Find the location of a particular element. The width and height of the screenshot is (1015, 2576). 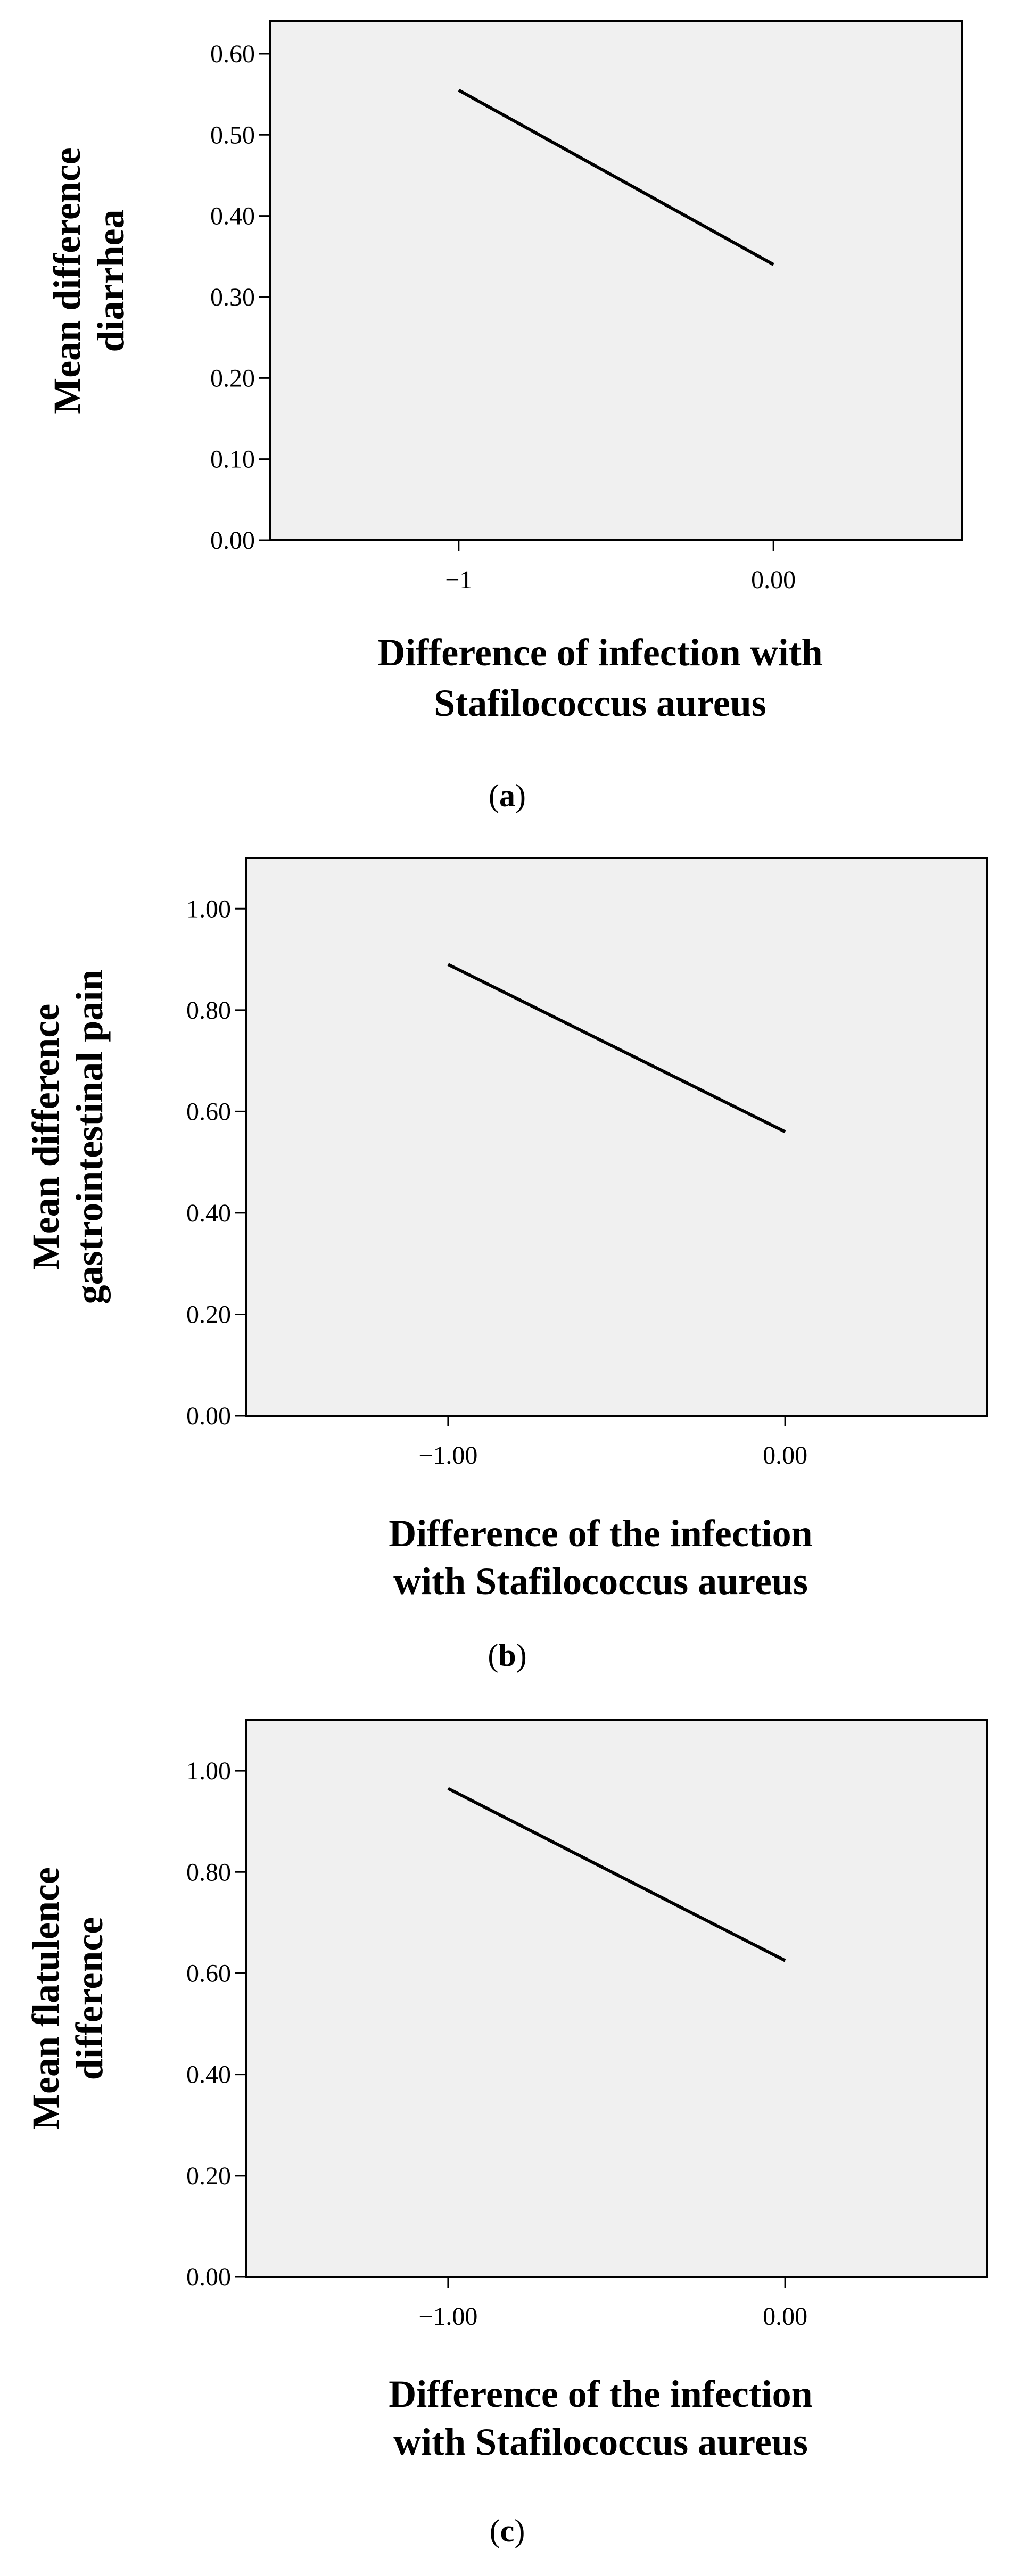

y-axis-title-line: difference is located at coordinates (89, 1998).